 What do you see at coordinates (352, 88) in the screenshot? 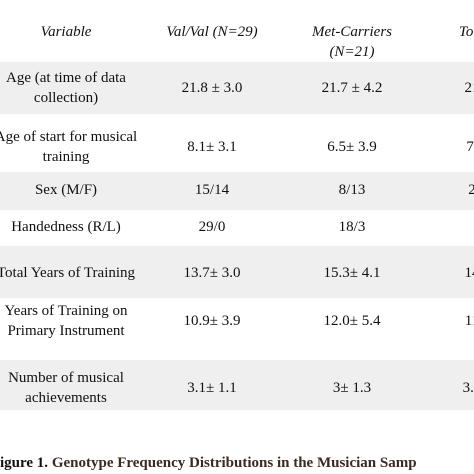
I see `table-cell: 21.7 ± 4.2` at bounding box center [352, 88].